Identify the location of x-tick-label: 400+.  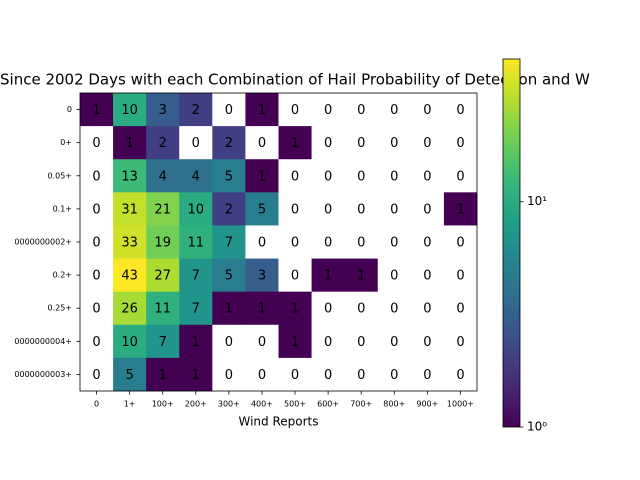
(262, 404).